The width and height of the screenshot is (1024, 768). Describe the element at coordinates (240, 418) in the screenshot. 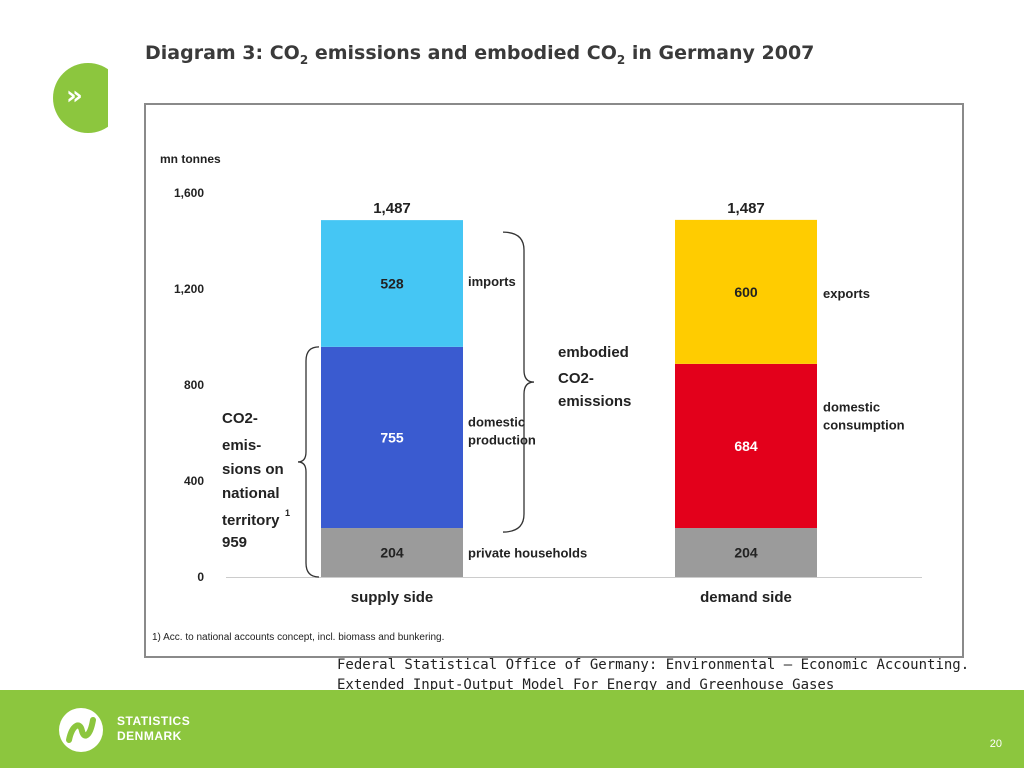

I see `annotation-left-line: CO2-` at that location.